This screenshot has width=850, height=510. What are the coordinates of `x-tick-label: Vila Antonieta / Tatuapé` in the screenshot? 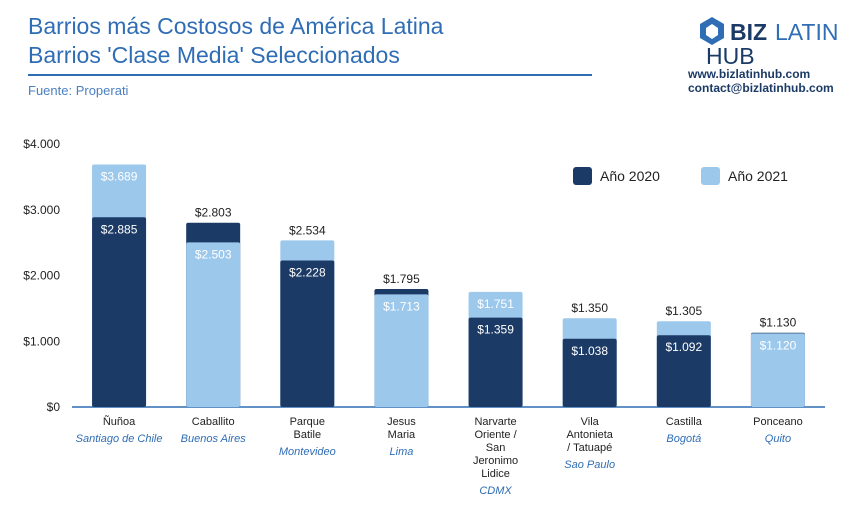 It's located at (589, 435).